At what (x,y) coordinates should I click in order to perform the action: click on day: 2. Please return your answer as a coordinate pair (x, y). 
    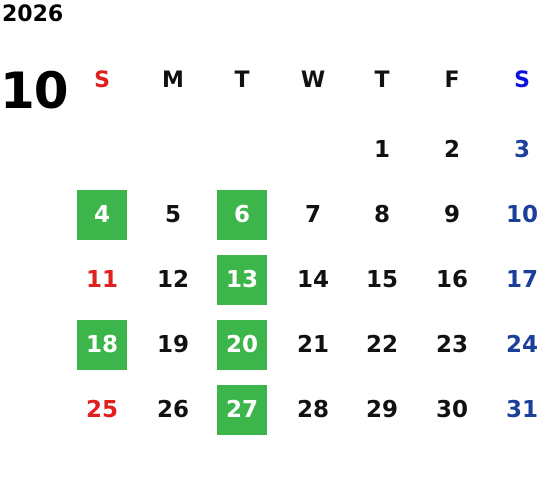
    Looking at the image, I should click on (451, 150).